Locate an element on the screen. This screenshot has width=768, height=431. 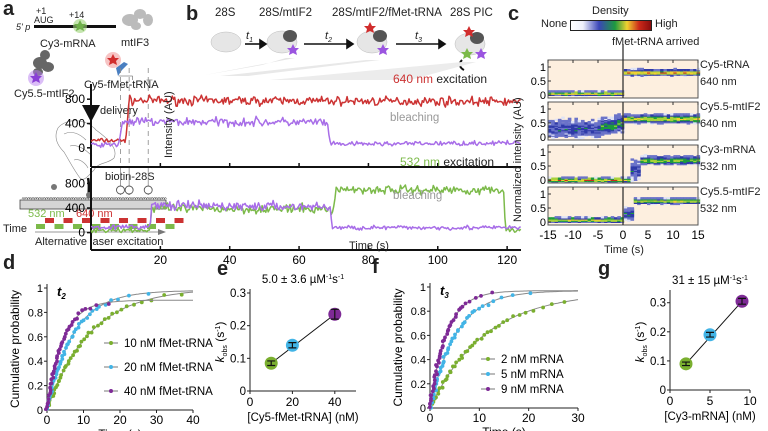
aug-label: AUG is located at coordinates (44, 20).